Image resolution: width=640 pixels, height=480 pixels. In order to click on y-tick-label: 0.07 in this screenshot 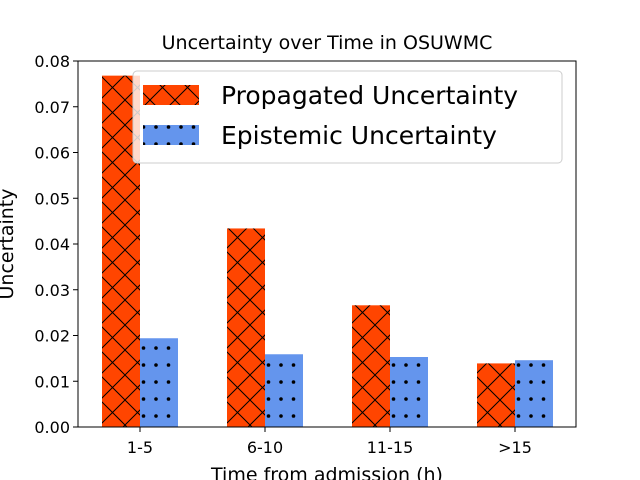, I will do `click(52, 107)`.